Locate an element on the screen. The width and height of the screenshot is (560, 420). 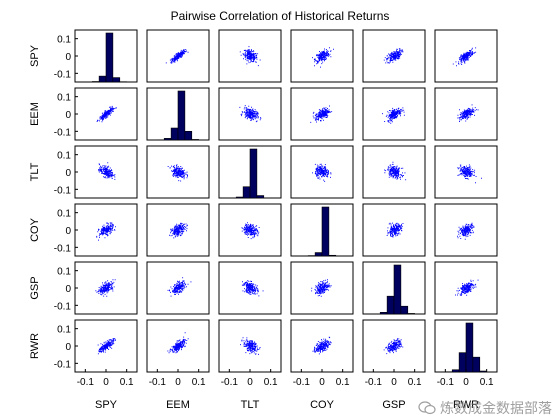
panel-EEM-vs-EEM is located at coordinates (178, 114).